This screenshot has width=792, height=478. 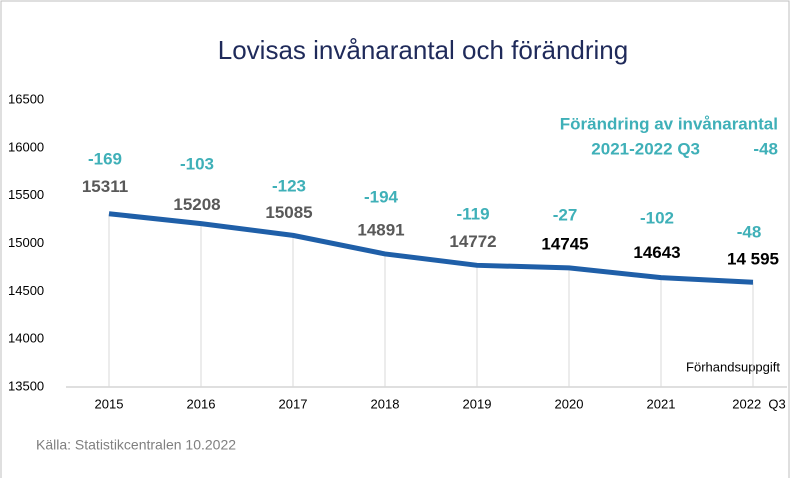 What do you see at coordinates (472, 241) in the screenshot?
I see `data-label: 14772` at bounding box center [472, 241].